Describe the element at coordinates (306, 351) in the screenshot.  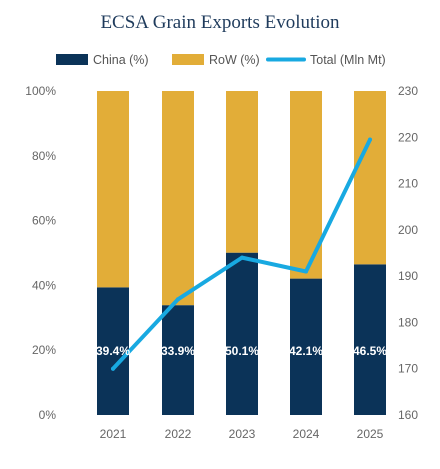
I see `data-label-2024: 42.1%` at that location.